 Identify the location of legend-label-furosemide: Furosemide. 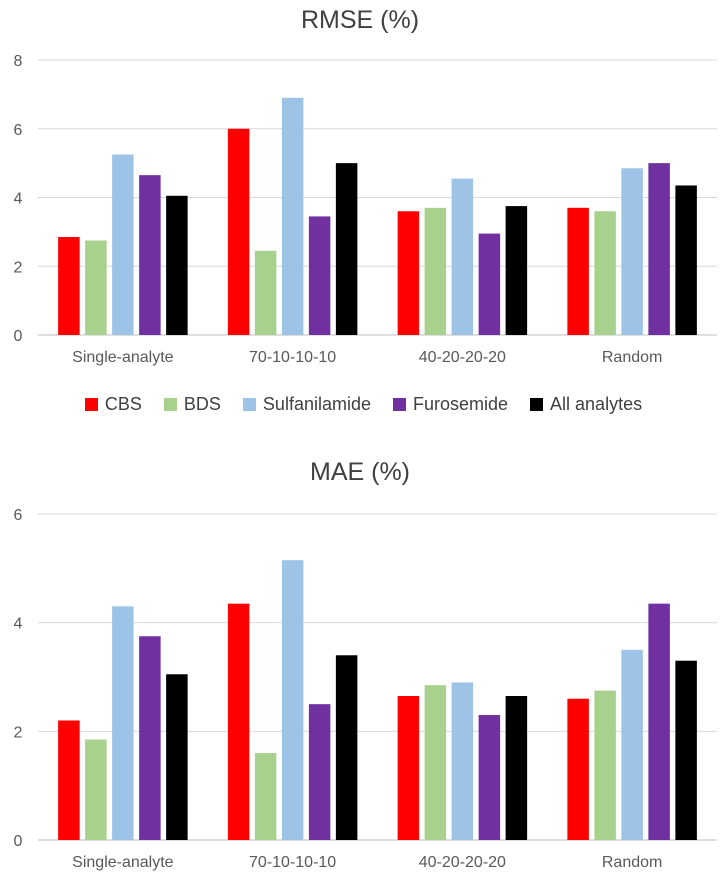
(460, 403).